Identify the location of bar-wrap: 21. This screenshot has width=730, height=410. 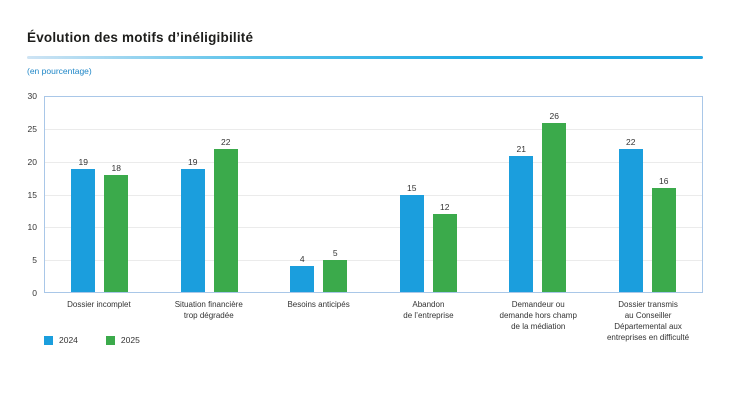
(521, 194).